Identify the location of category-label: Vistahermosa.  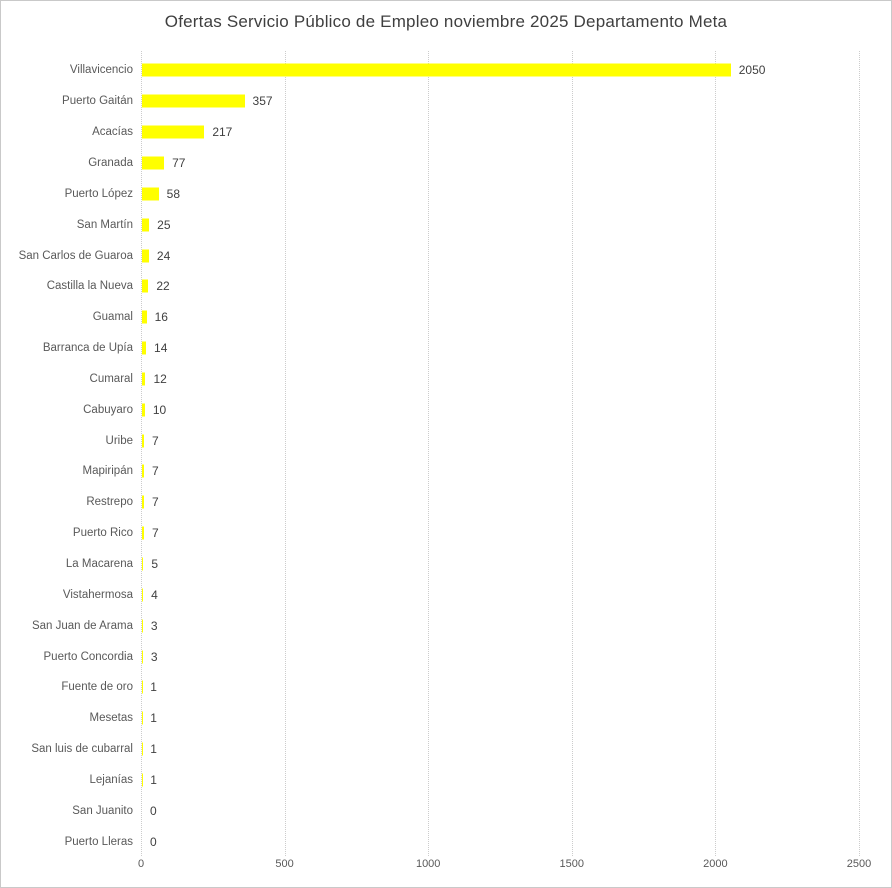
(97, 594).